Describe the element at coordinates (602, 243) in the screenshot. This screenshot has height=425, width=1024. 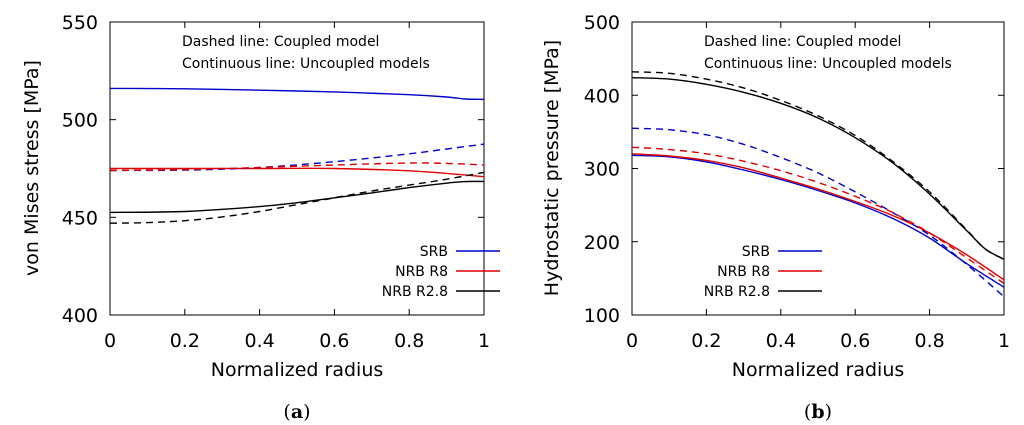
I see `y-tick-label: 200` at that location.